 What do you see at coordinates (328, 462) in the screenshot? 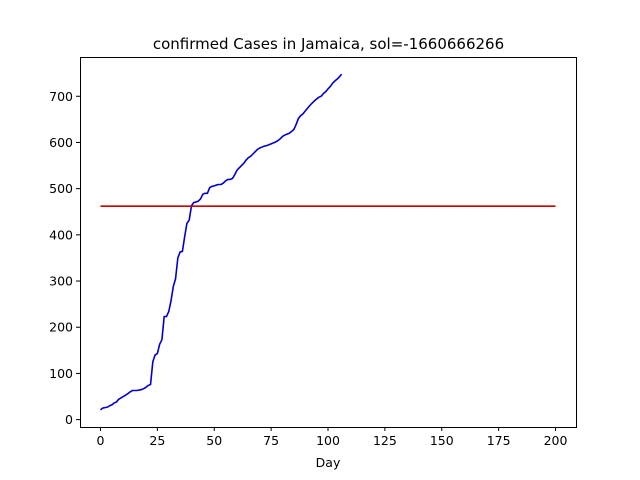
I see `x-axis-label: Day` at bounding box center [328, 462].